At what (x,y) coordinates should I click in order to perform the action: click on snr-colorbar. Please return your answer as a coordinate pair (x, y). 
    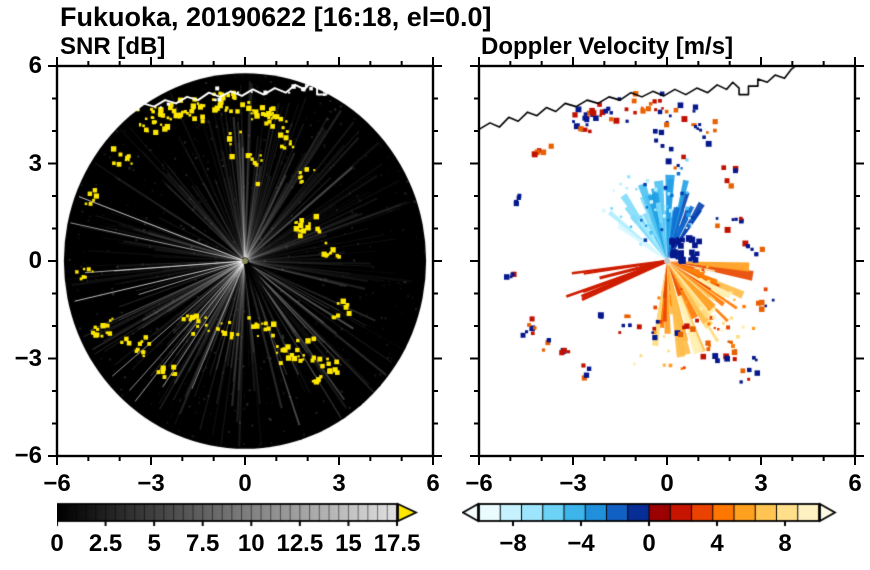
    Looking at the image, I should click on (245, 525).